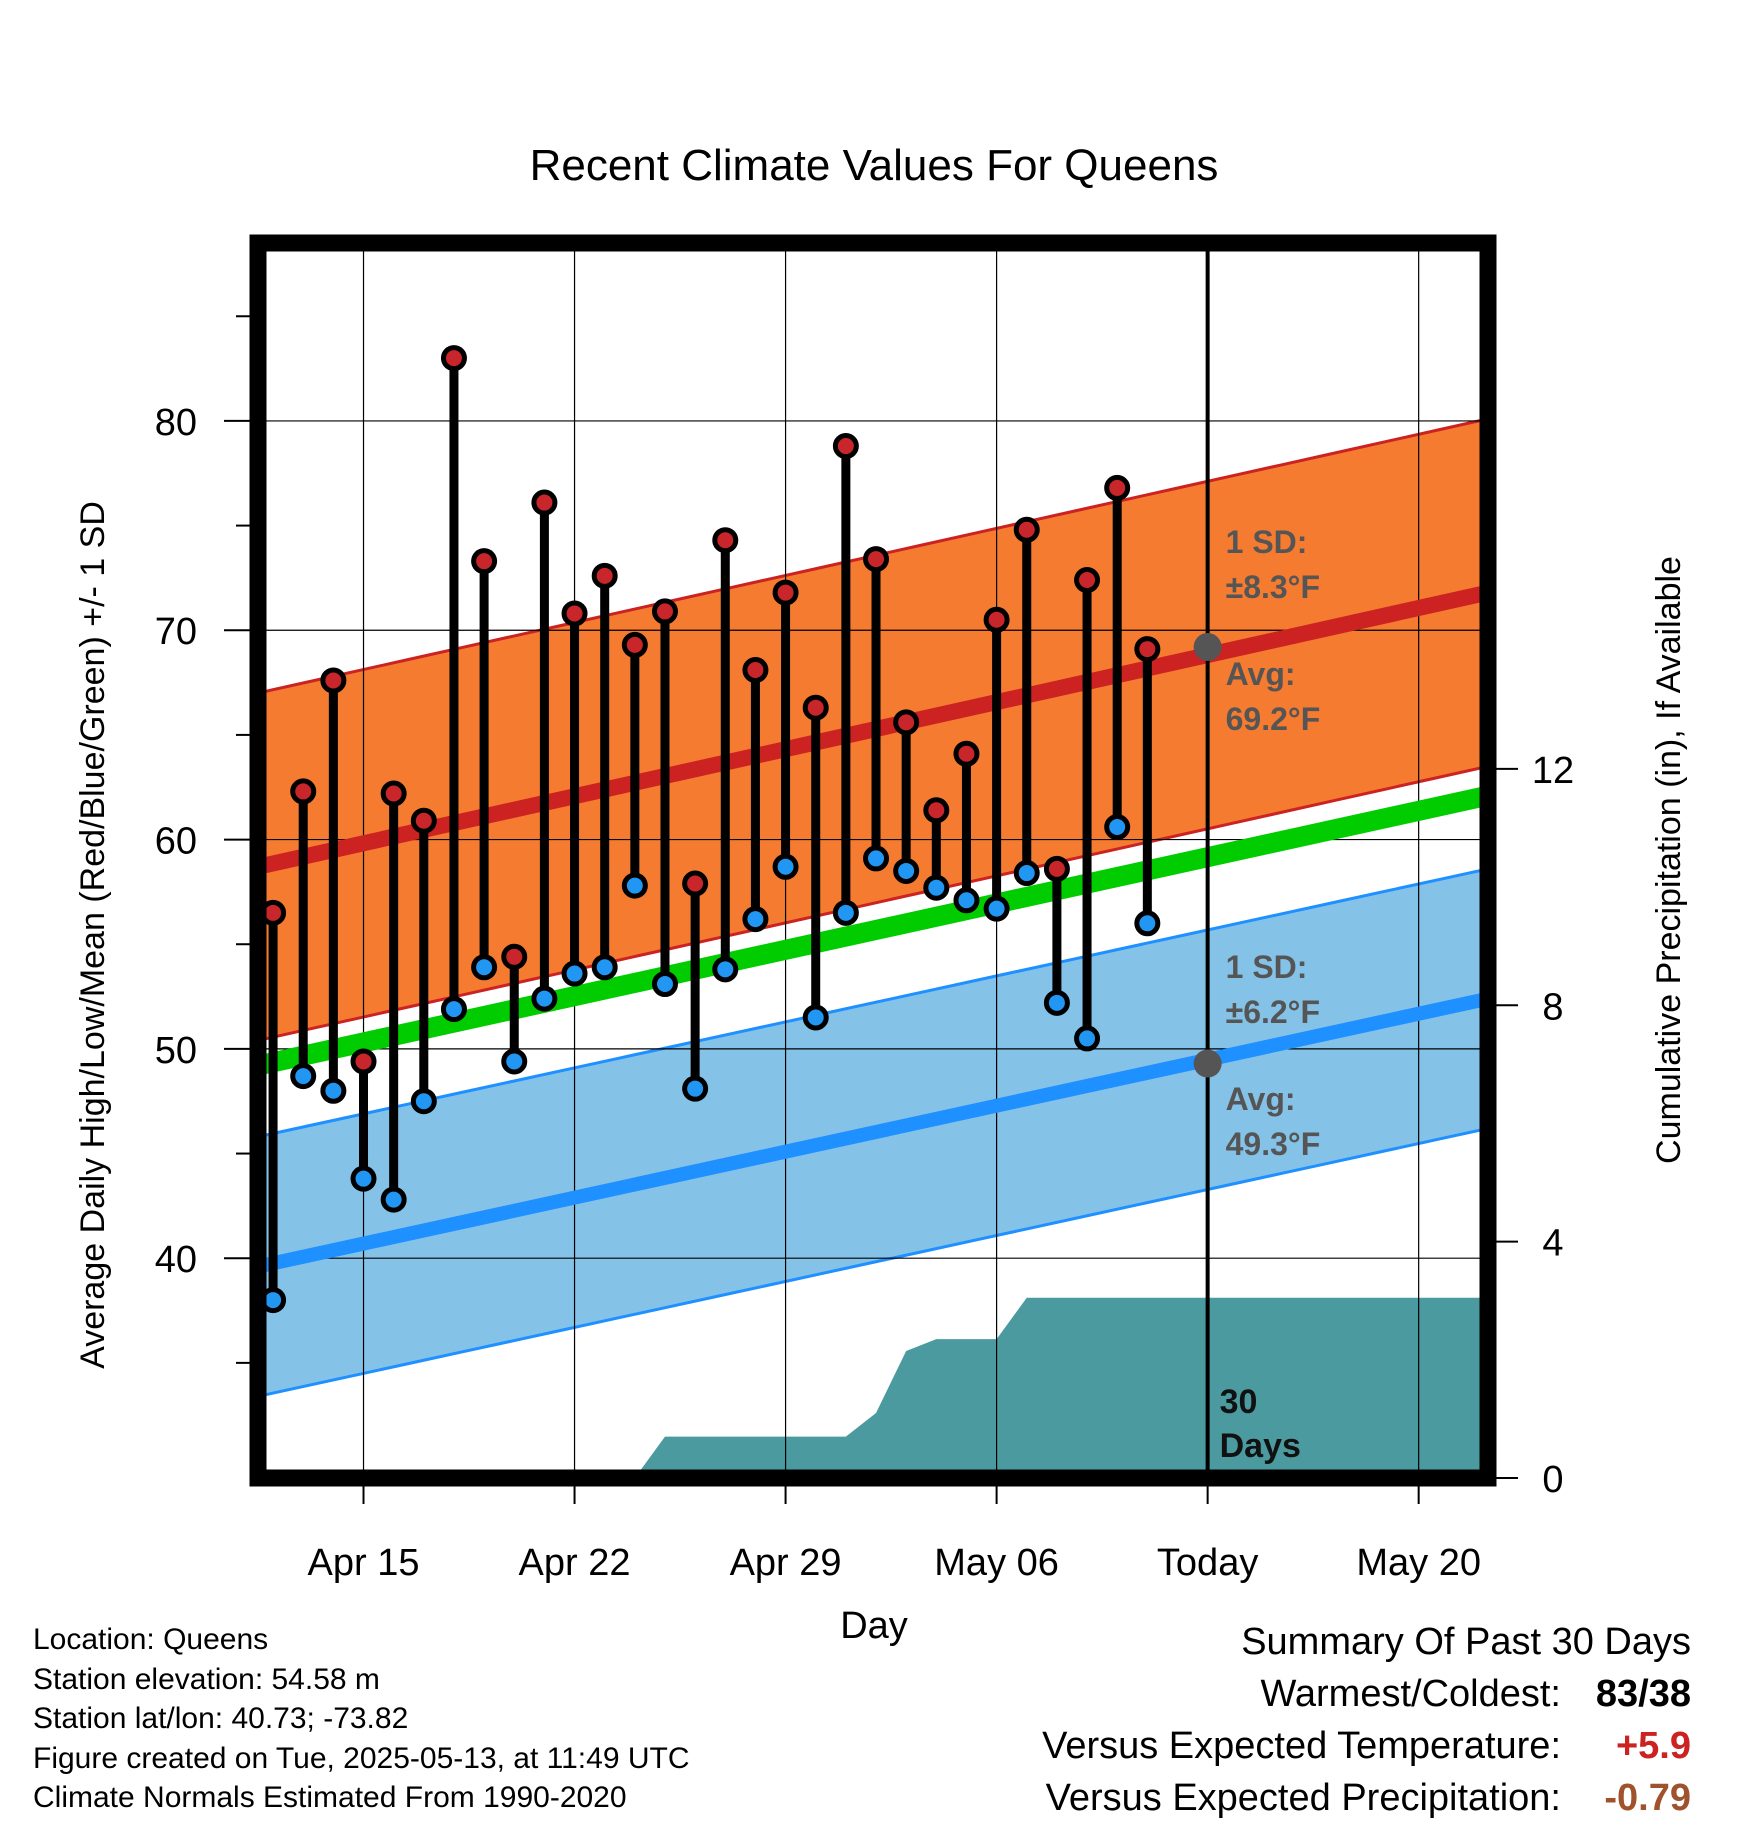  Describe the element at coordinates (176, 1051) in the screenshot. I see `y-tick-label: 50` at that location.